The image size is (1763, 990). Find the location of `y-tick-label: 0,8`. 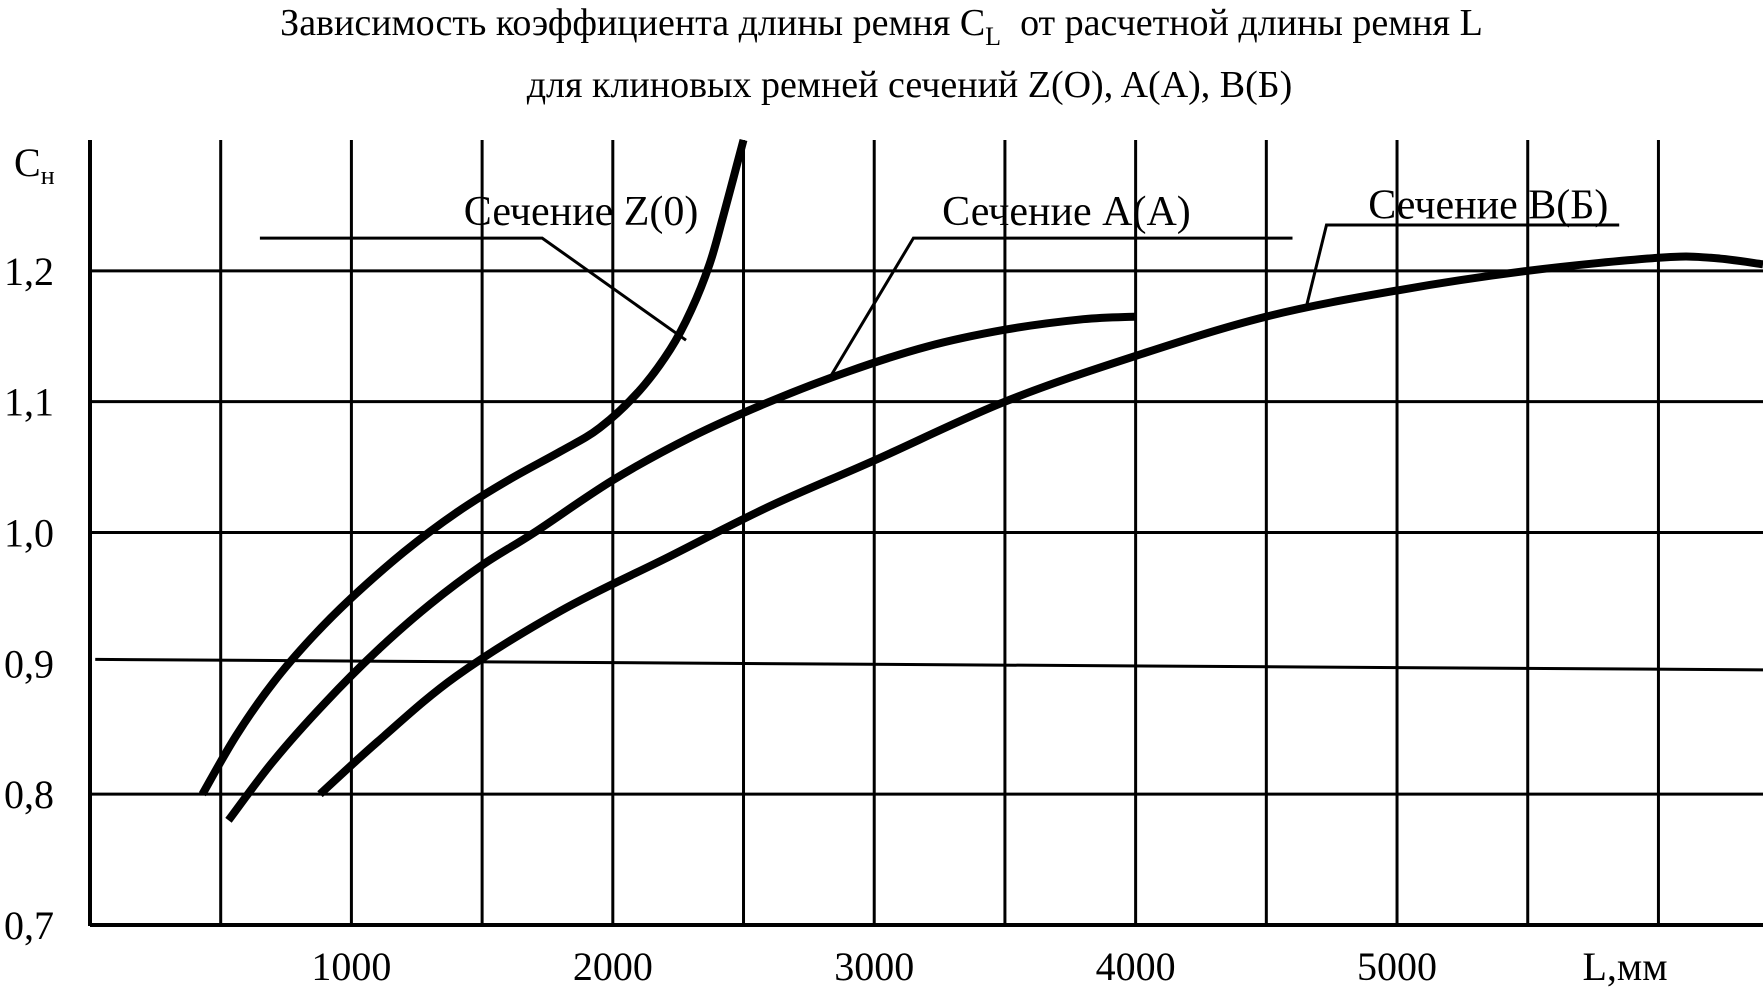

y-tick-label: 0,8 is located at coordinates (29, 794).